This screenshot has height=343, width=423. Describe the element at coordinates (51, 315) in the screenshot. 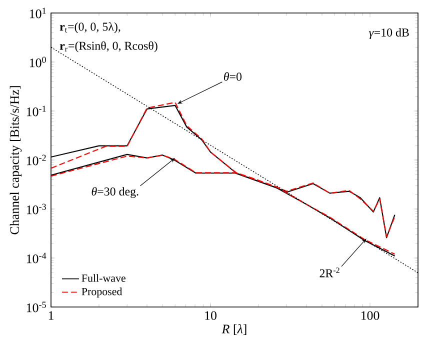

I see `x-tick-label: 1` at that location.